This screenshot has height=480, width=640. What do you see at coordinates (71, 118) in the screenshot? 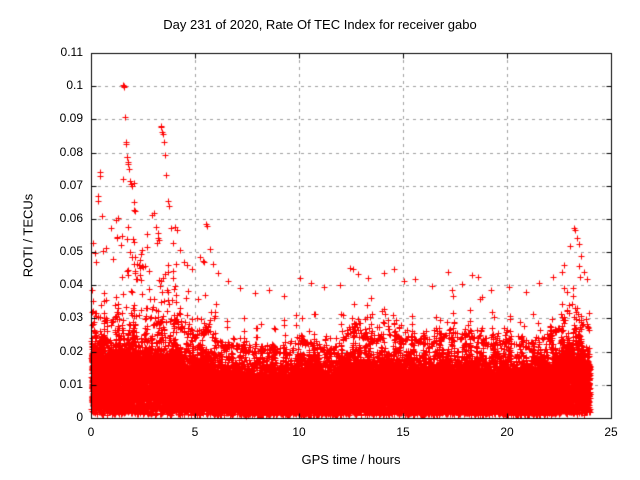
I see `y-tick-label: 0.09` at bounding box center [71, 118].